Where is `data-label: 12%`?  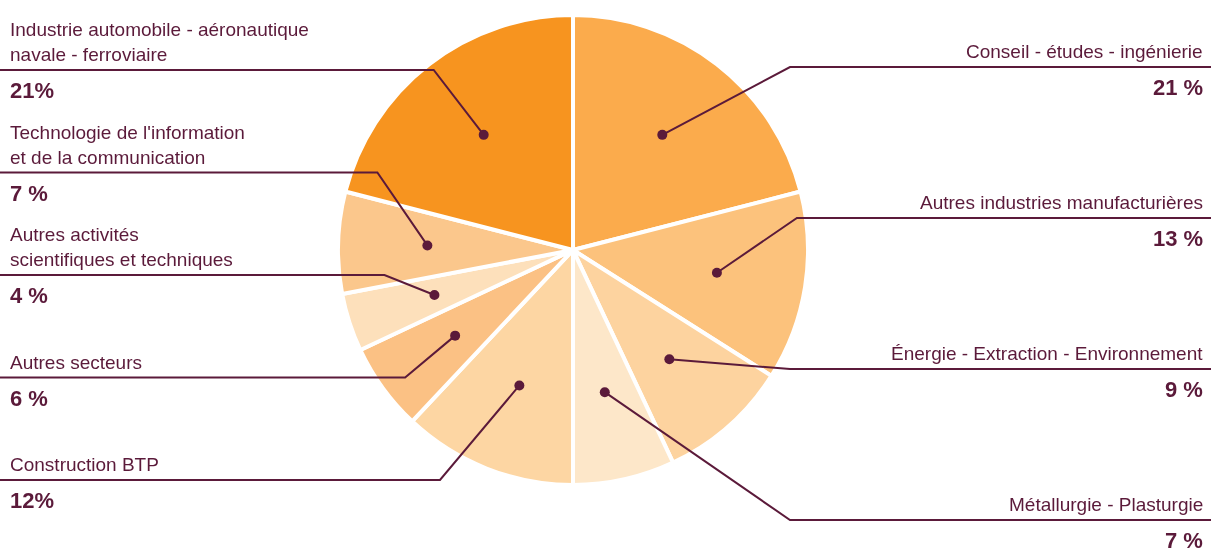 data-label: 12% is located at coordinates (32, 500).